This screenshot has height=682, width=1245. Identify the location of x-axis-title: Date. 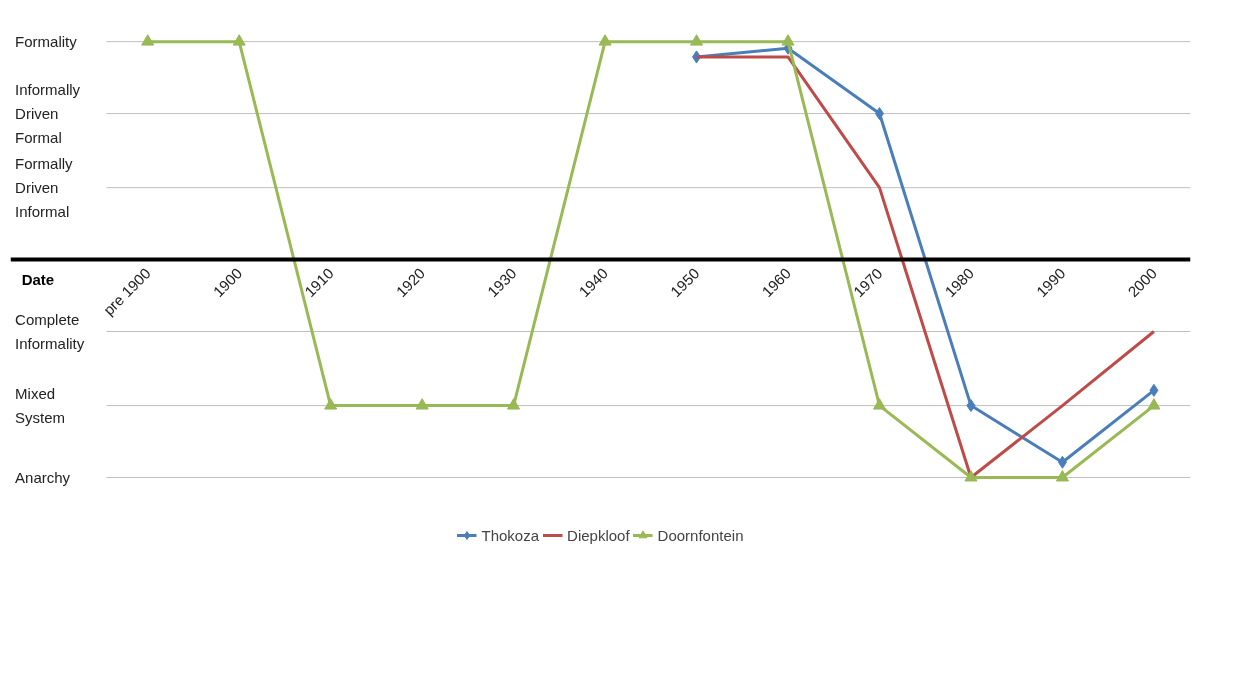
(38, 280).